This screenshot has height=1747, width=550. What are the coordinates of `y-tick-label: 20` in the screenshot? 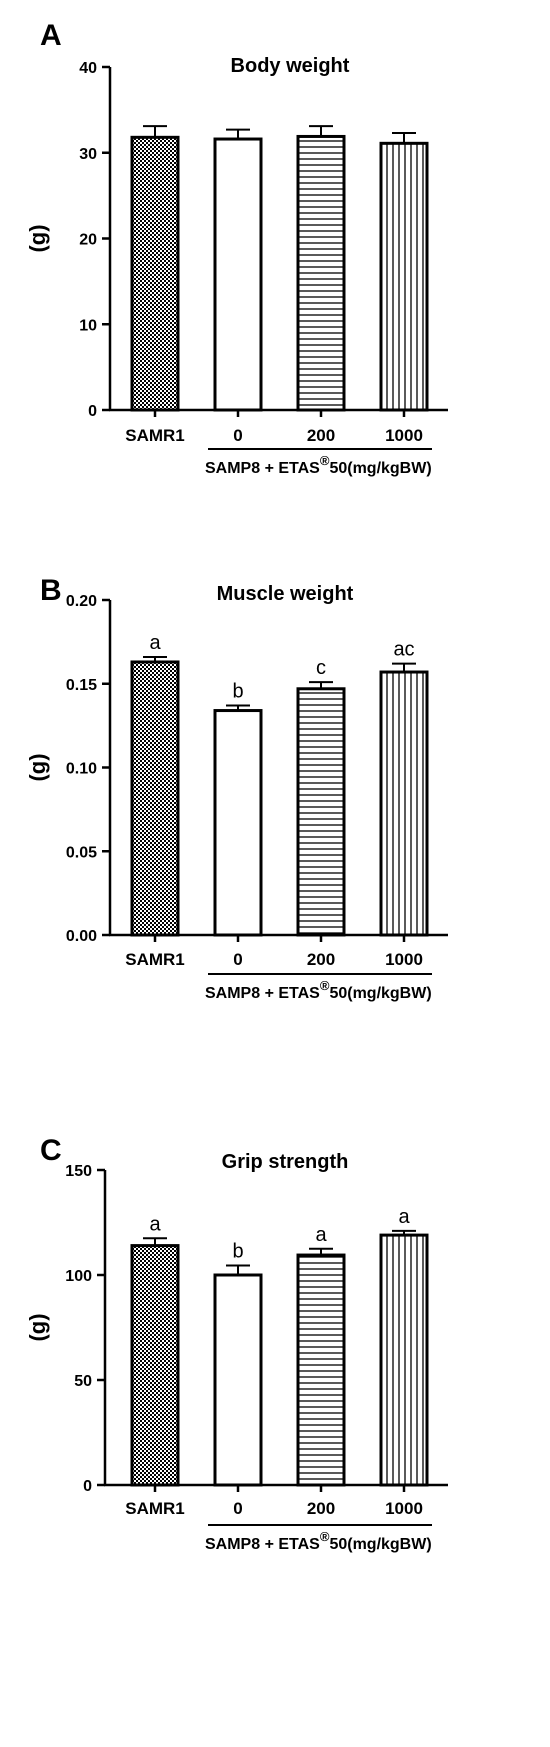 It's located at (88, 240).